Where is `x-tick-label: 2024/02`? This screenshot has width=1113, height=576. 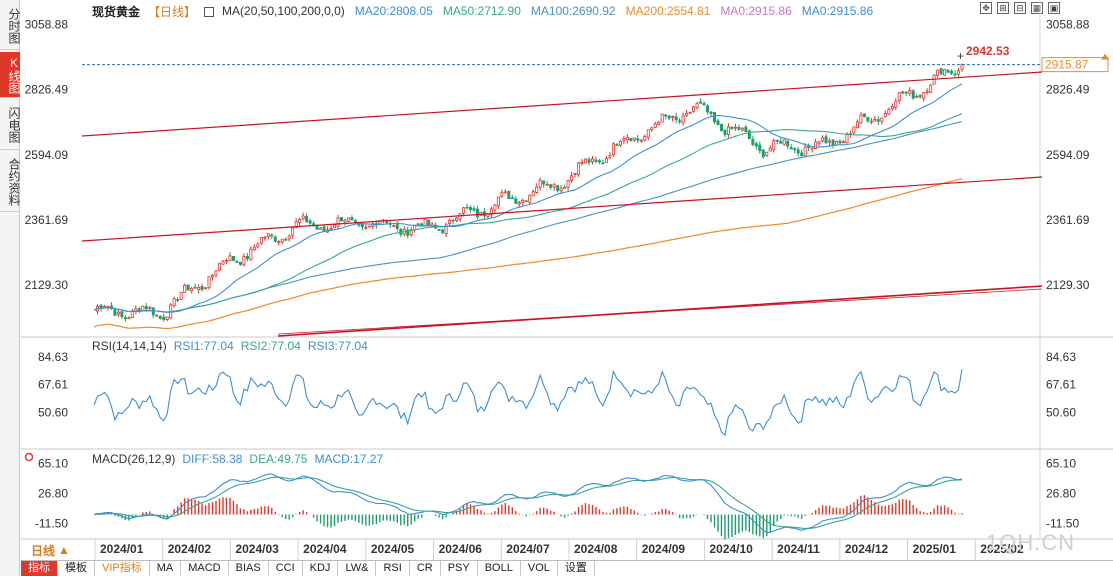 x-tick-label: 2024/02 is located at coordinates (190, 549).